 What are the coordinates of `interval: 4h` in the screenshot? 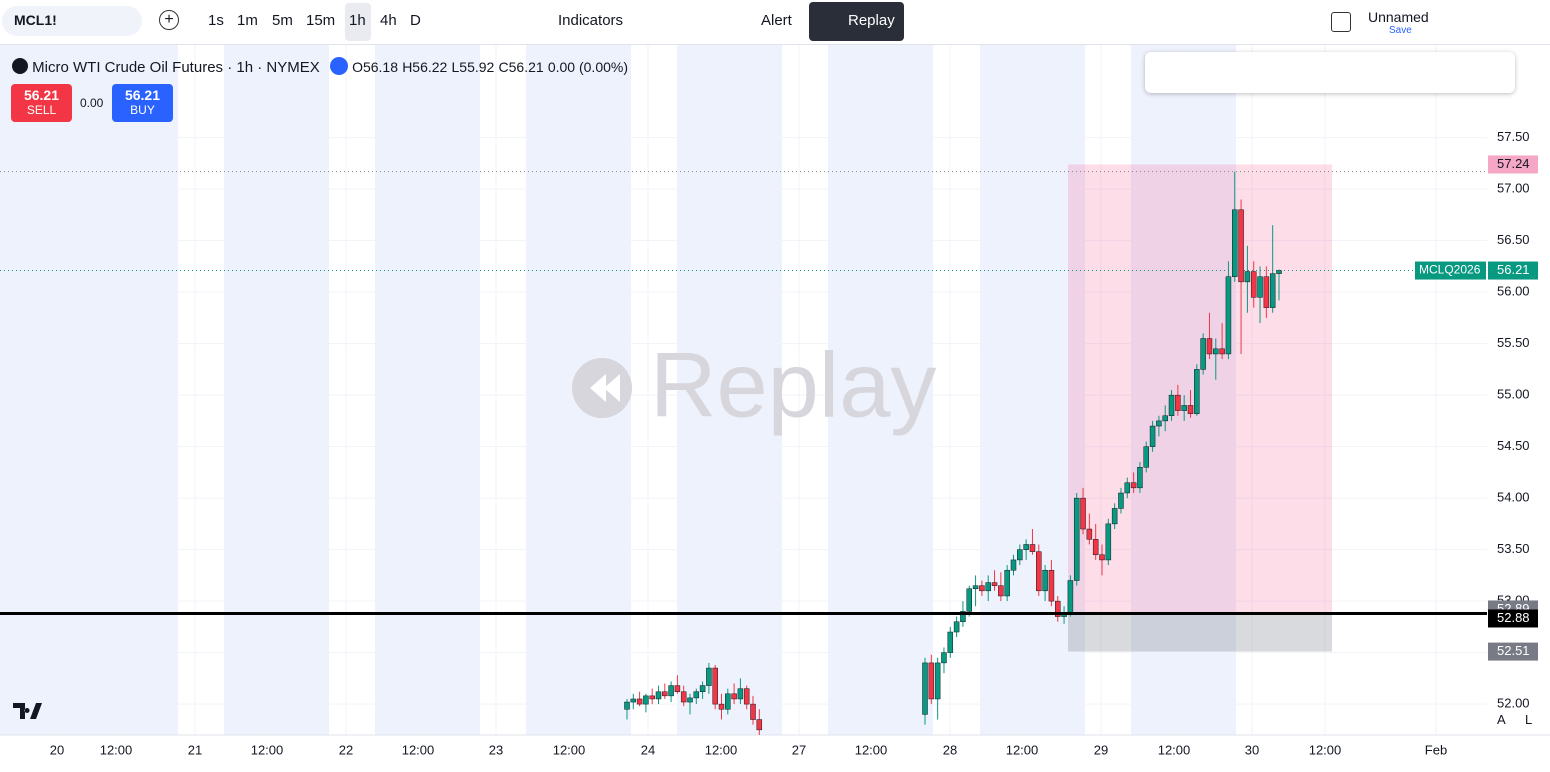 It's located at (388, 20).